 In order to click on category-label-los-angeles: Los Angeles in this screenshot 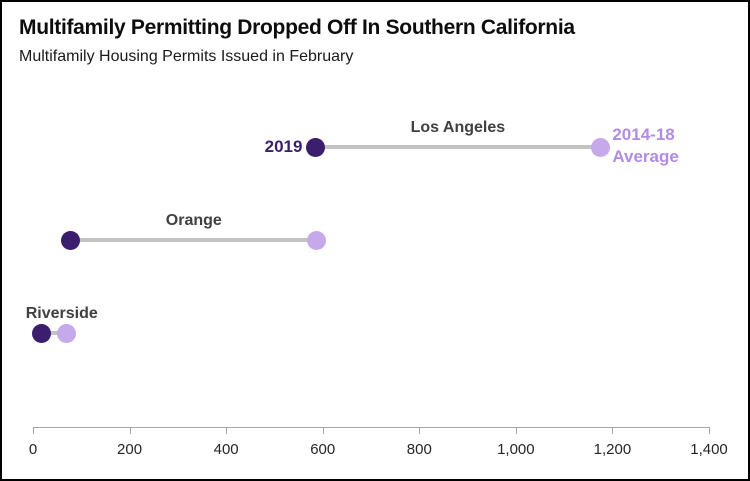, I will do `click(458, 127)`.